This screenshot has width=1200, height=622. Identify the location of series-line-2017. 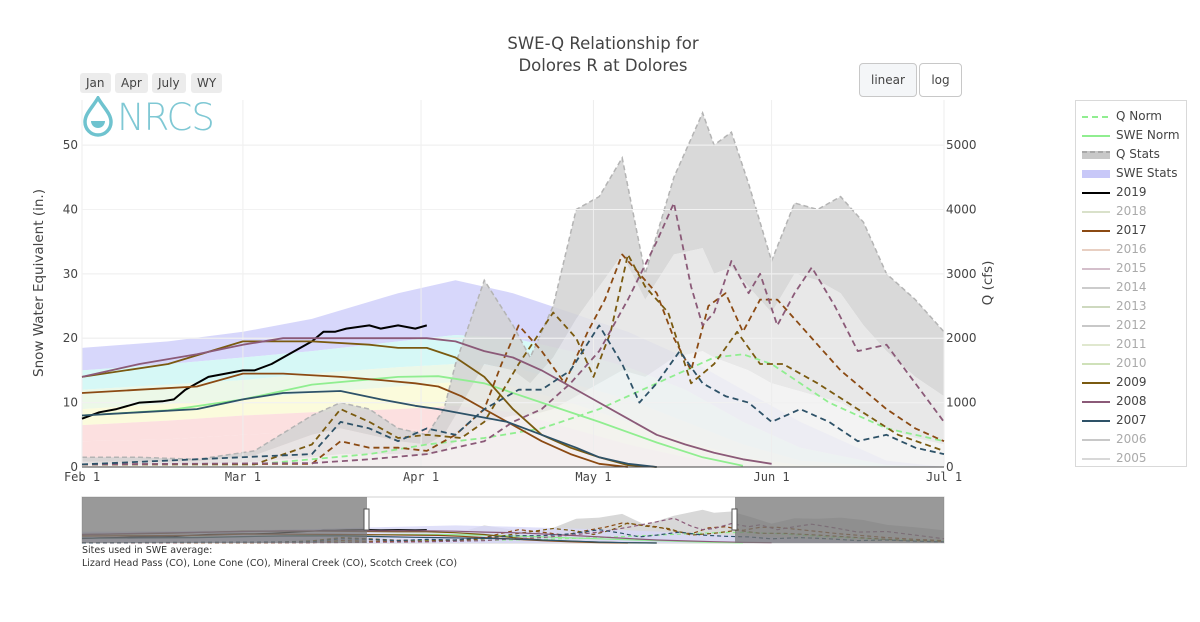
(354, 420).